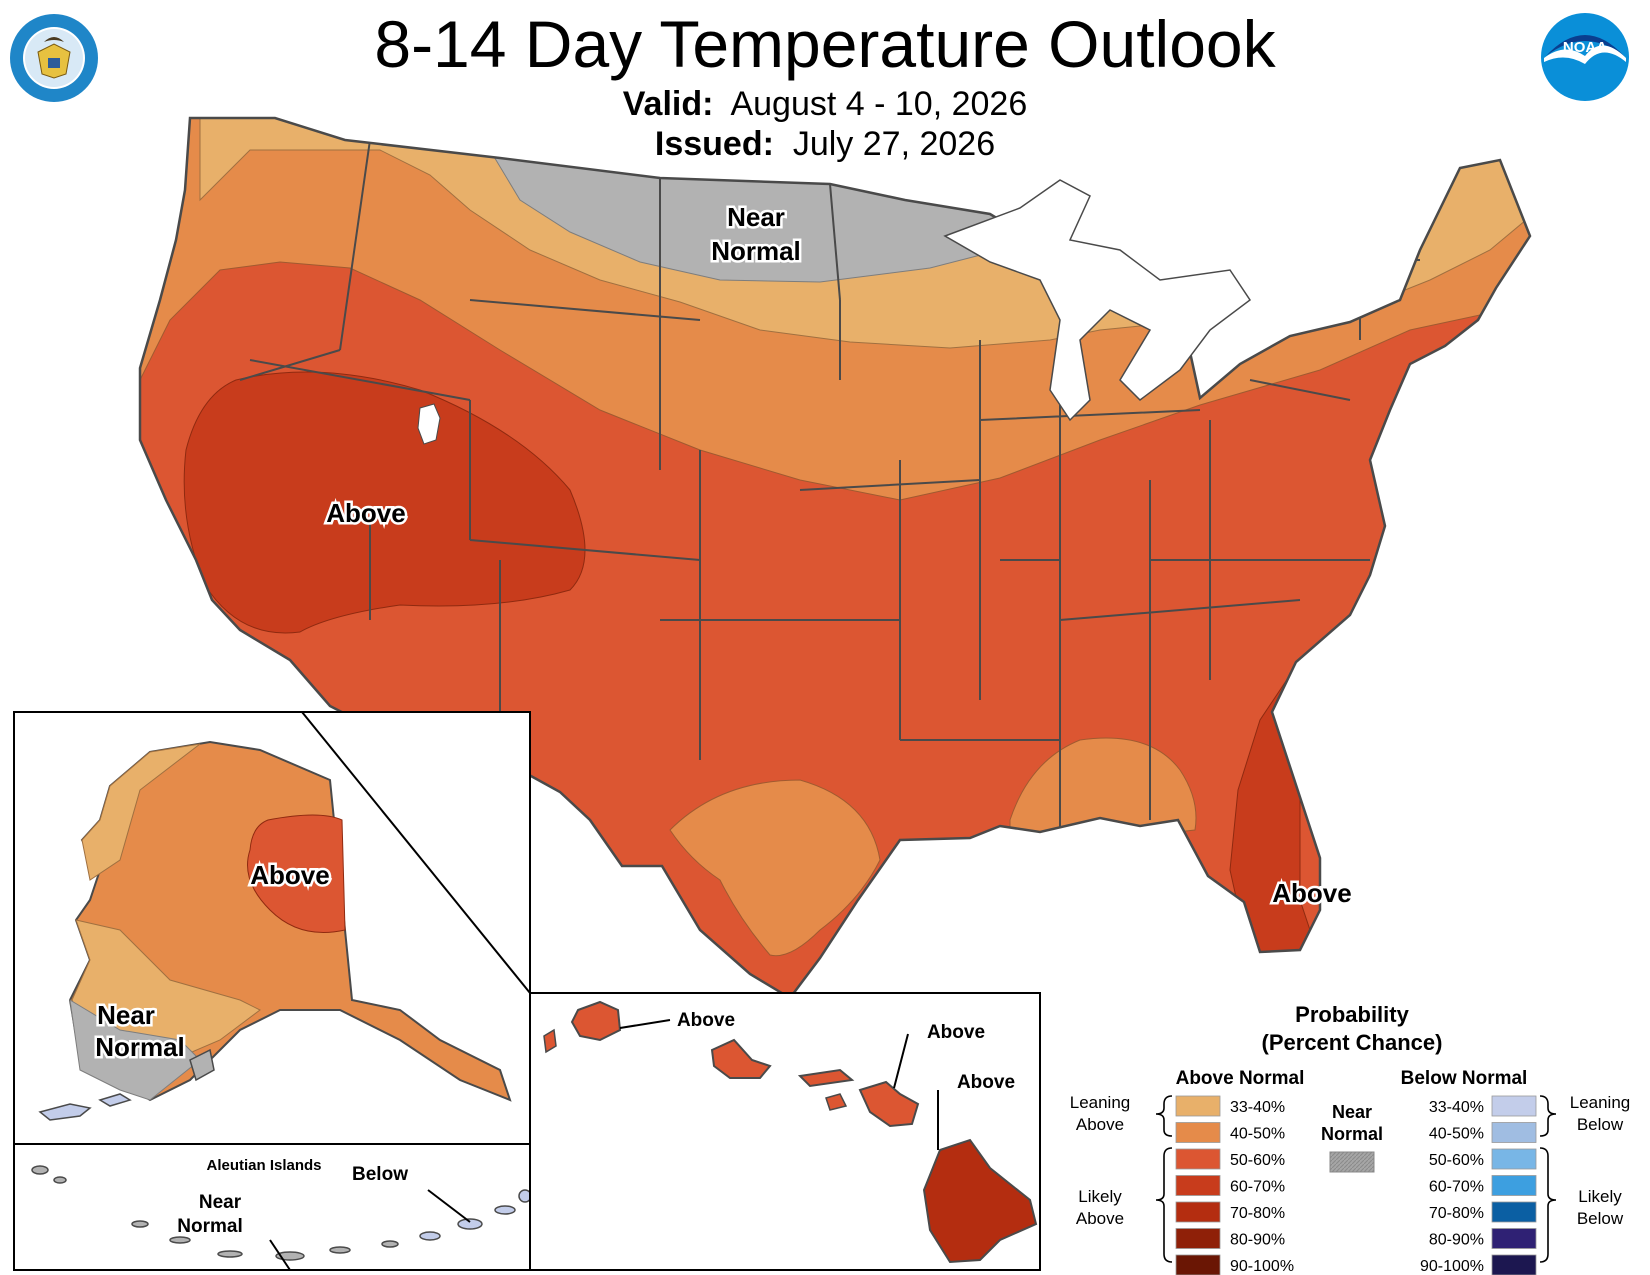 The width and height of the screenshot is (1650, 1275). What do you see at coordinates (741, 1058) in the screenshot?
I see `oahu-island` at bounding box center [741, 1058].